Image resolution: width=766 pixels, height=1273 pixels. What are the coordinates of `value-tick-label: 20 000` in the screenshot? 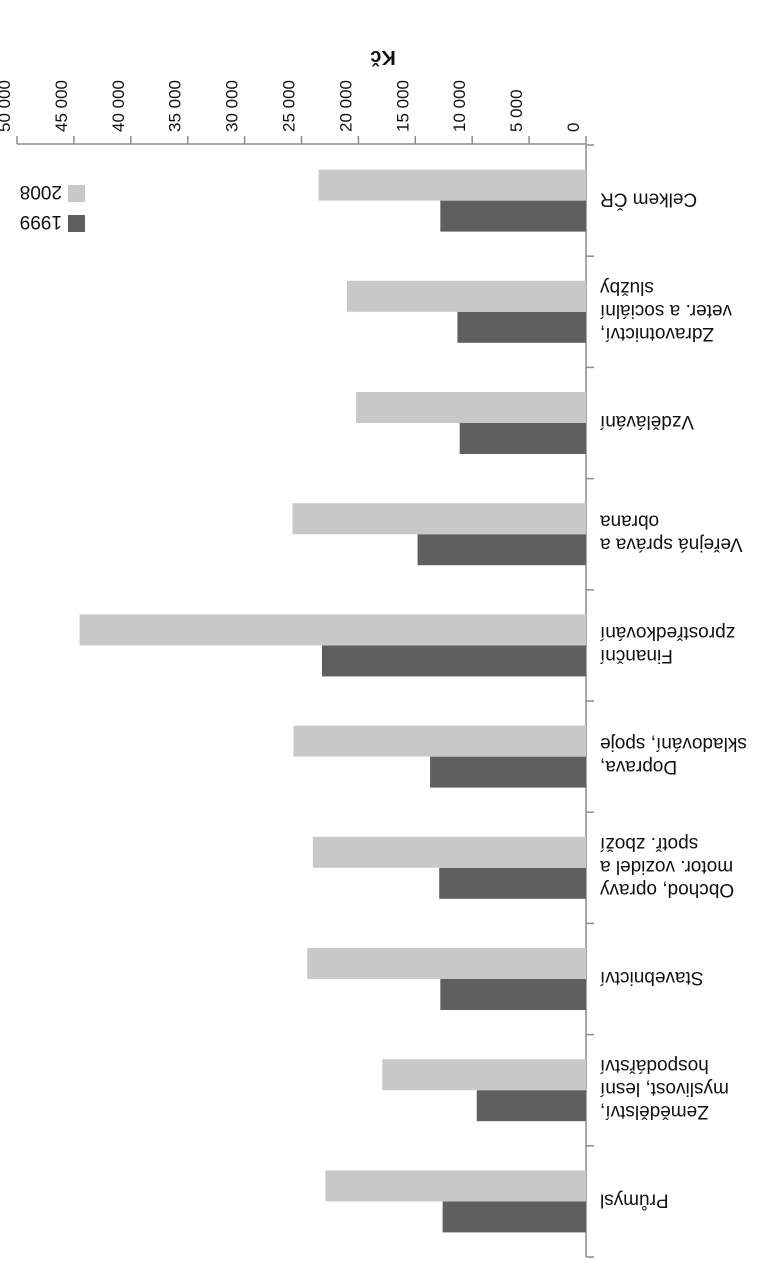 It's located at (345, 106).